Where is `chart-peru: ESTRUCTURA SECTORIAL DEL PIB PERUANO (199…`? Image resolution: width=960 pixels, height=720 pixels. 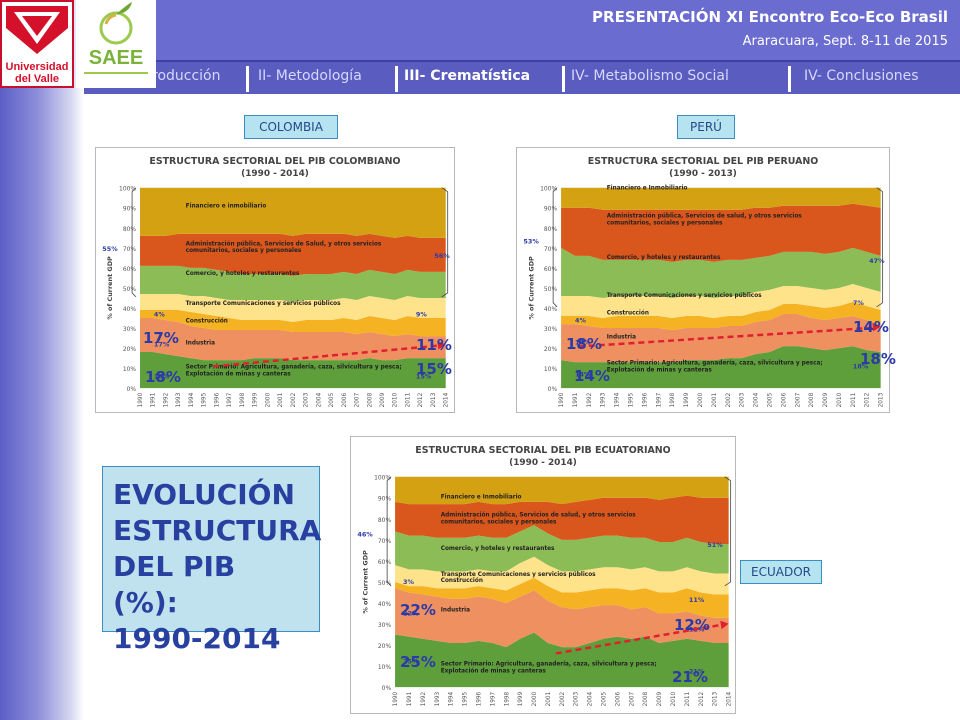 chart-peru: ESTRUCTURA SECTORIAL DEL PIB PERUANO (199… is located at coordinates (703, 280).